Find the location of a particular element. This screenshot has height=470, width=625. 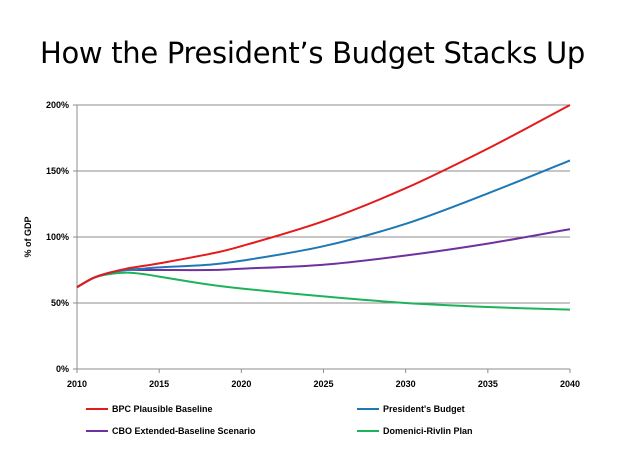

y-tick-label: 100% is located at coordinates (57, 237).